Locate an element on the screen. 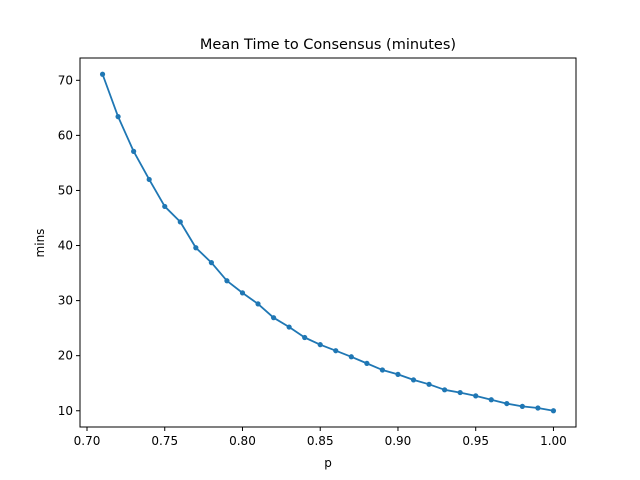 This screenshot has width=640, height=480. x-tick-label: 1.00 is located at coordinates (553, 441).